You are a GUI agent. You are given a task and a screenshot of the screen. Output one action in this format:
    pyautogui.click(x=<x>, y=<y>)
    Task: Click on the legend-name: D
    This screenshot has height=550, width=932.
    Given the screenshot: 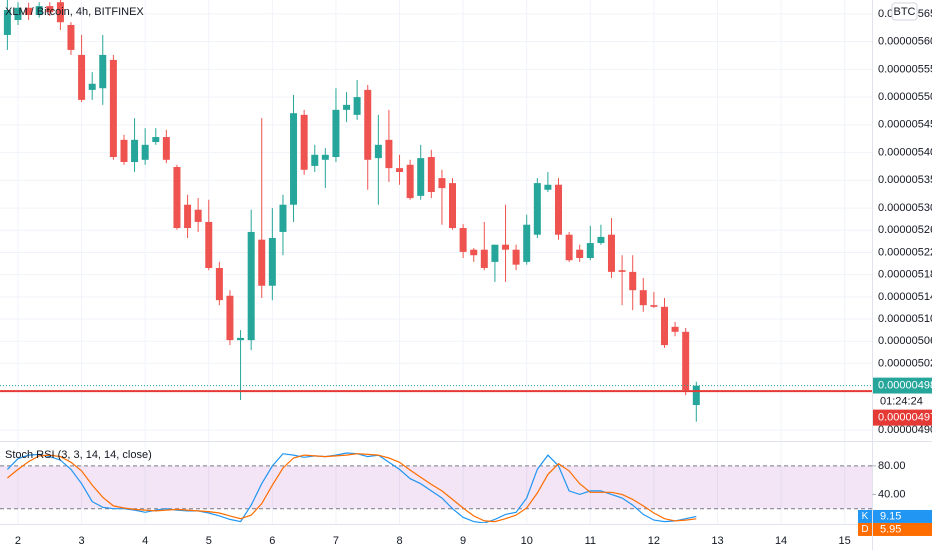 What is the action you would take?
    pyautogui.click(x=864, y=529)
    